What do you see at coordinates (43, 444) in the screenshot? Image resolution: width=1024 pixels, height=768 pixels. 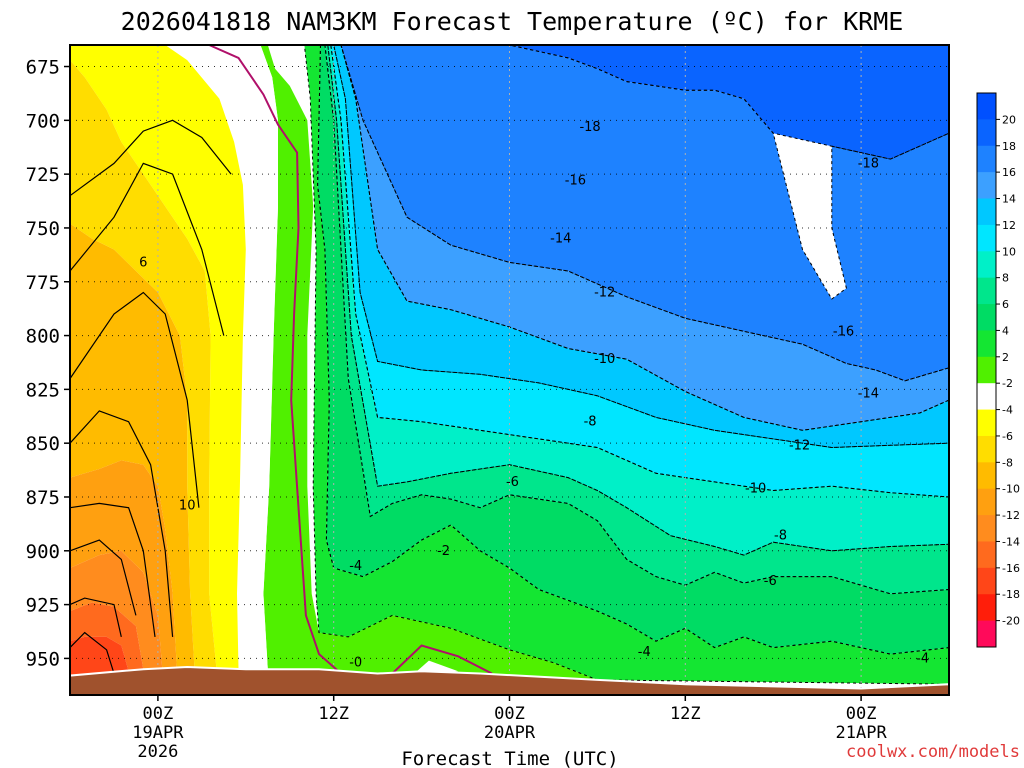 I see `y-tick-label: 850` at bounding box center [43, 444].